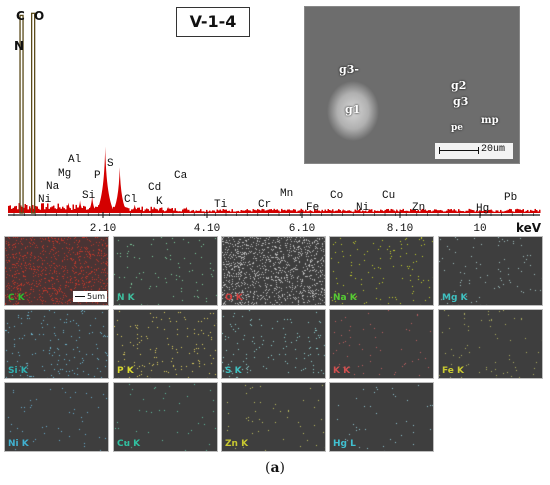  I want to click on peak-label-al: Al, so click(74, 160).